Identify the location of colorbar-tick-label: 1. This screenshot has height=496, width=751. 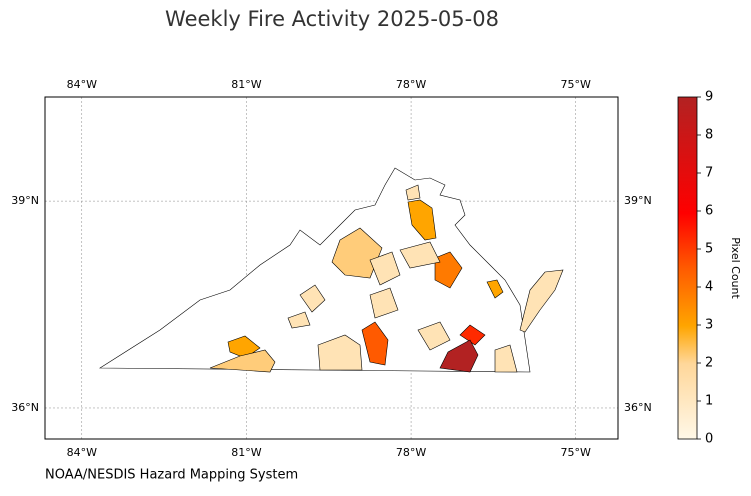
(709, 401).